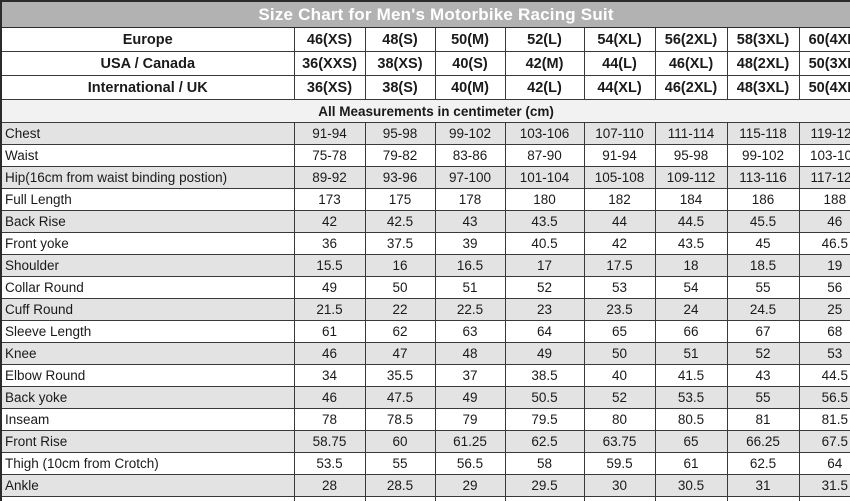 The height and width of the screenshot is (501, 850). I want to click on measurement-value-cell: 62.5, so click(544, 441).